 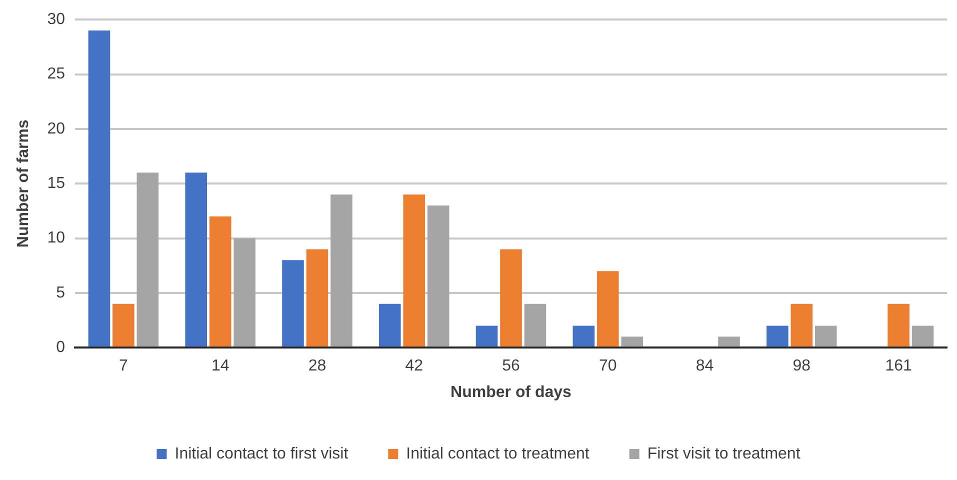 What do you see at coordinates (56, 238) in the screenshot?
I see `y-tick-label: 10` at bounding box center [56, 238].